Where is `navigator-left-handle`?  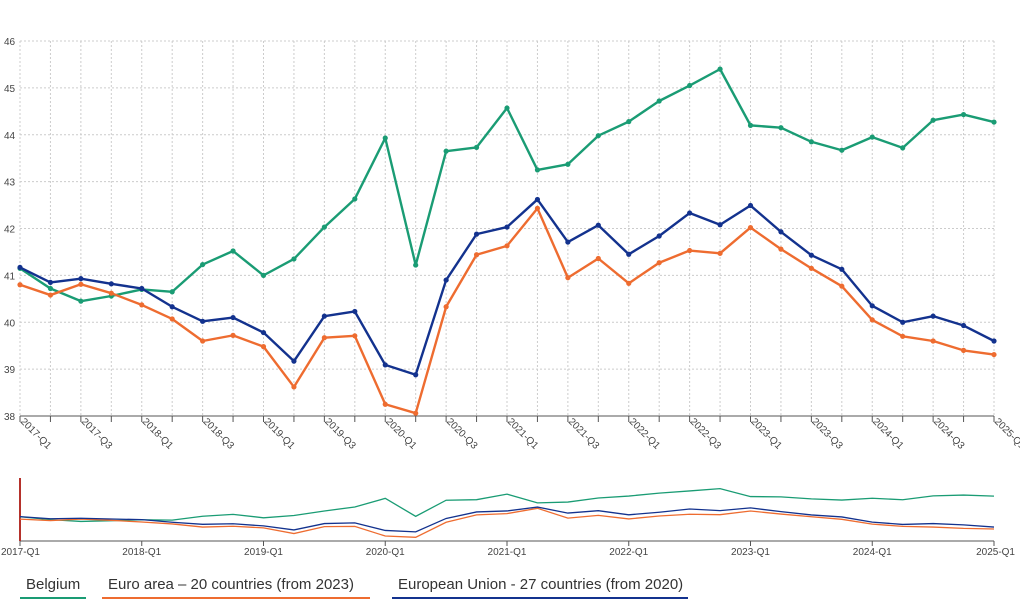
navigator-left-handle is located at coordinates (20, 509).